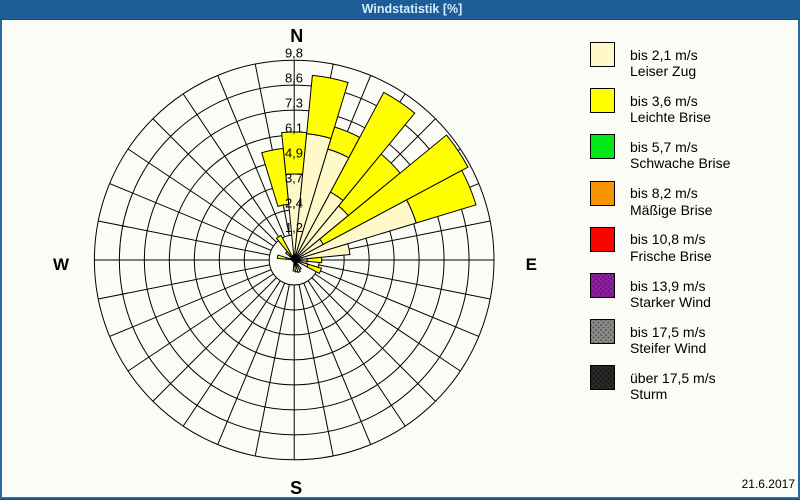 This screenshot has width=800, height=500. What do you see at coordinates (294, 227) in the screenshot?
I see `svg-text: 1,2` at bounding box center [294, 227].